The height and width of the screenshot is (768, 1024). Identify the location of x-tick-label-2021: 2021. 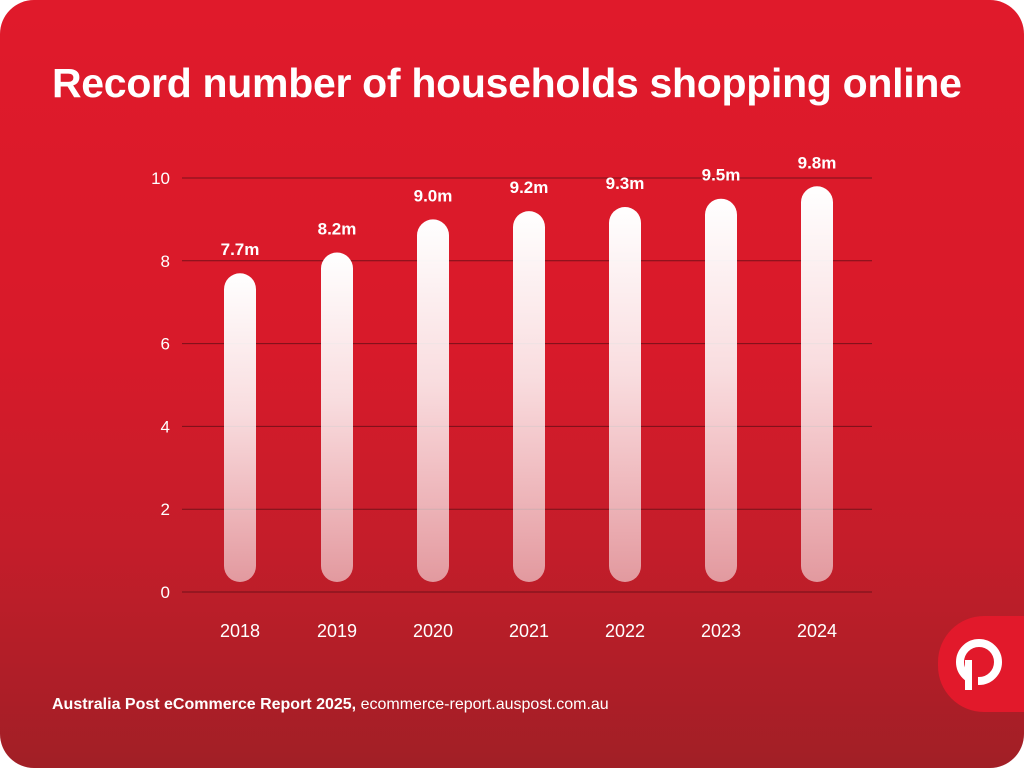
(529, 631).